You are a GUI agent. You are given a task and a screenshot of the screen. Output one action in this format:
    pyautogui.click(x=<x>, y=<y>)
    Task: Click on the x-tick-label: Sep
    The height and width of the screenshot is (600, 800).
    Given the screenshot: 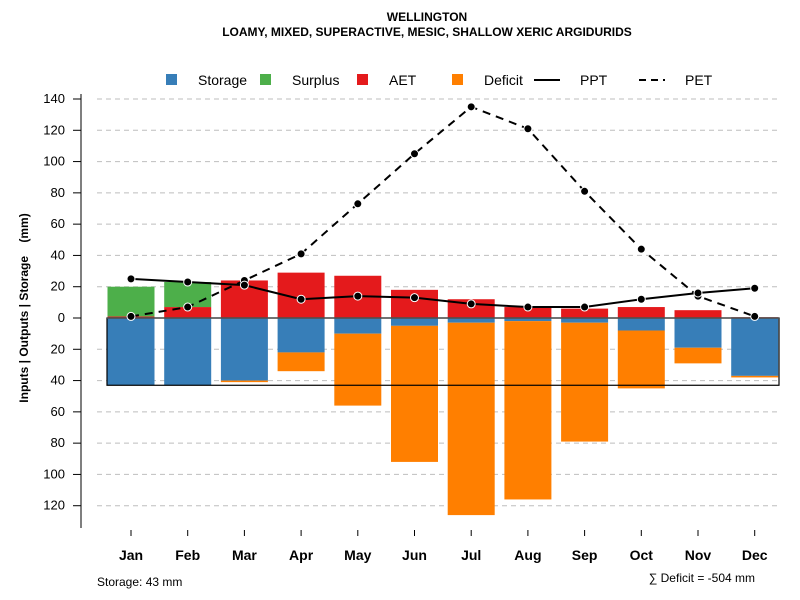 What is the action you would take?
    pyautogui.click(x=585, y=555)
    